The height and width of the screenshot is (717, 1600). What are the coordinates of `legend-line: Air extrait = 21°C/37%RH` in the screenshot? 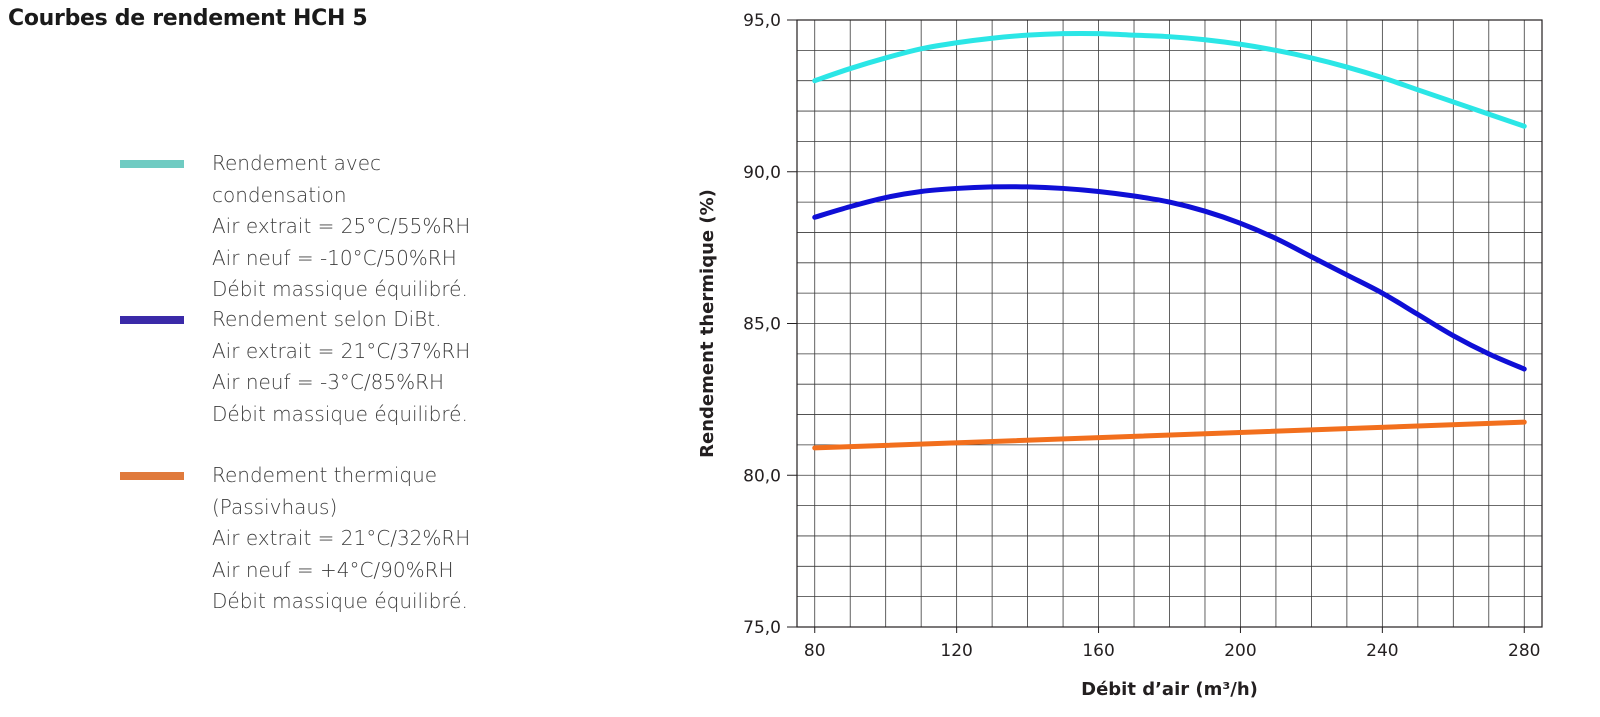 It's located at (341, 350).